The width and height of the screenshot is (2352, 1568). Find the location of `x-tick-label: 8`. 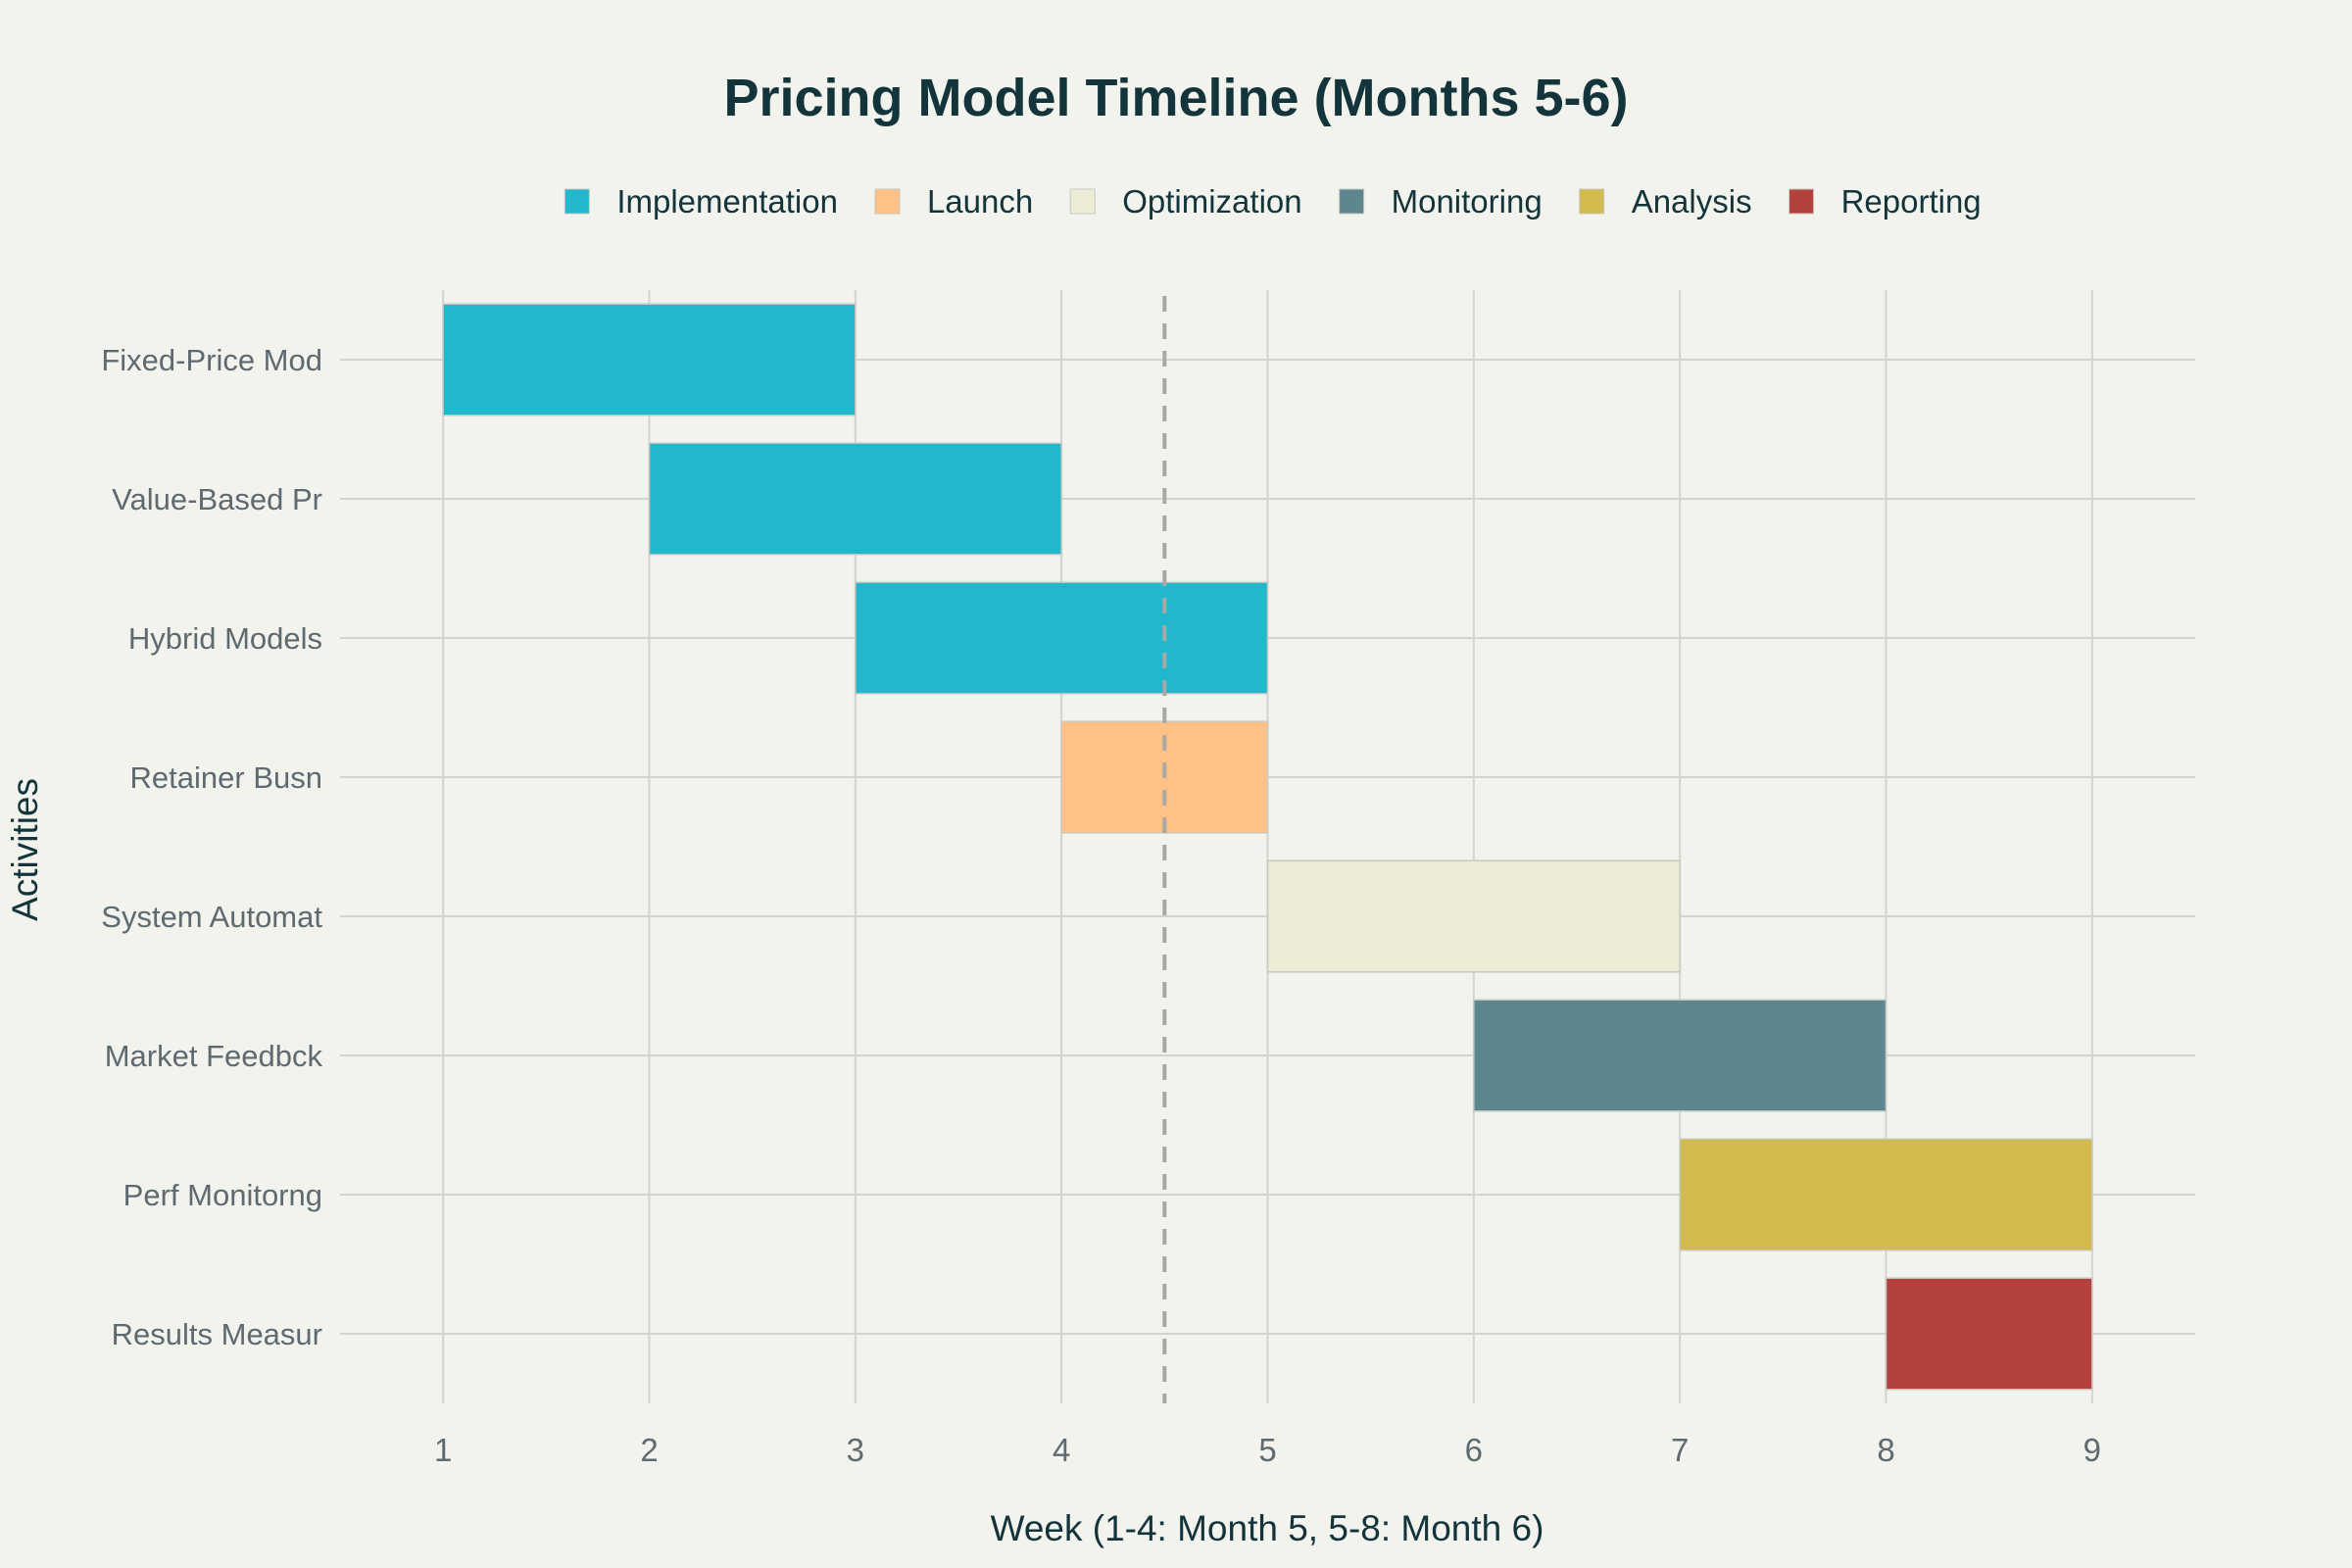

x-tick-label: 8 is located at coordinates (1885, 1450).